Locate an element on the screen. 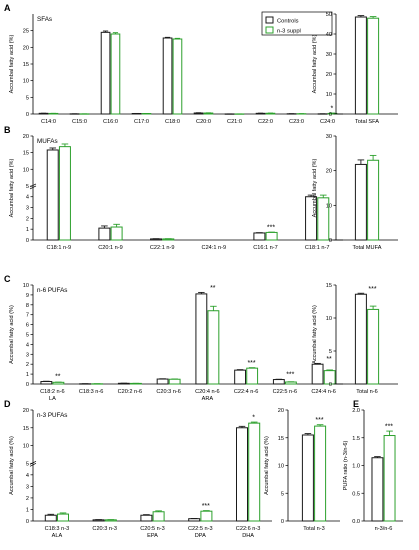  y-tick-label: 8 is located at coordinates (27, 306).